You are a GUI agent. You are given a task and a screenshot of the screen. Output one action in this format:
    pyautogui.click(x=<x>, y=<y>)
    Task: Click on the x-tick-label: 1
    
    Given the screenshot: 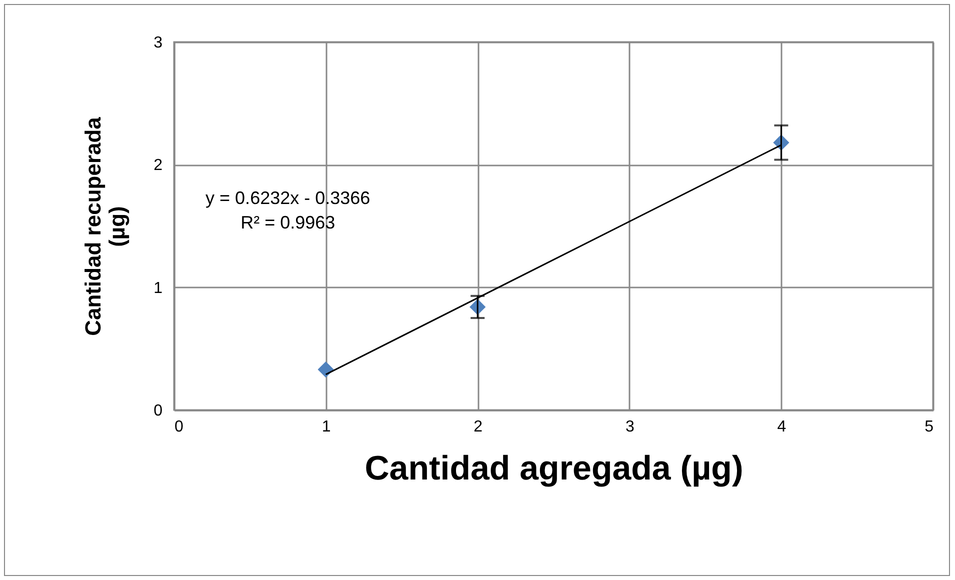 What is the action you would take?
    pyautogui.click(x=326, y=427)
    